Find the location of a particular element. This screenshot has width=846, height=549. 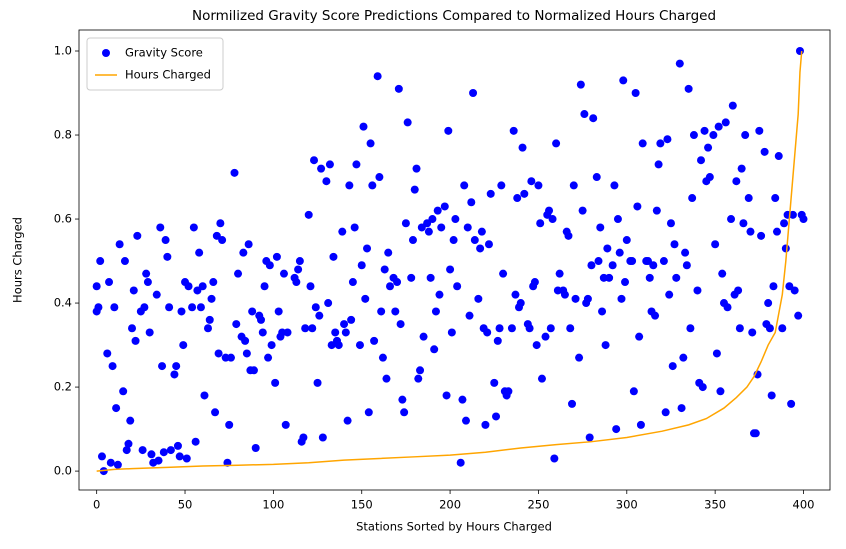

x-tick-label: 0 is located at coordinates (96, 505).